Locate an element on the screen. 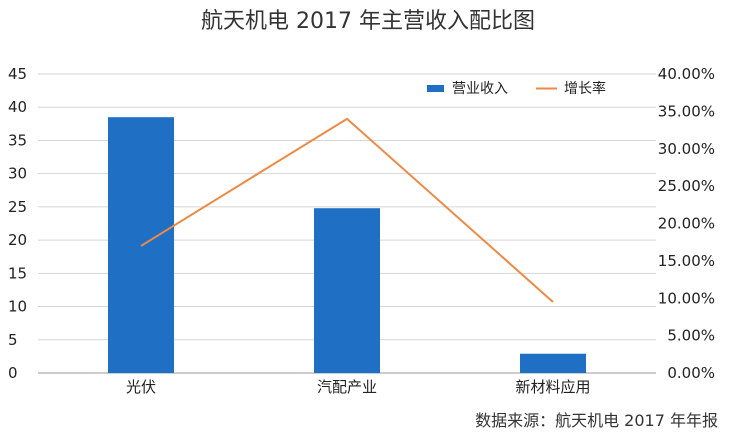 The image size is (736, 442). right-tick-label: 20.00% is located at coordinates (686, 224).